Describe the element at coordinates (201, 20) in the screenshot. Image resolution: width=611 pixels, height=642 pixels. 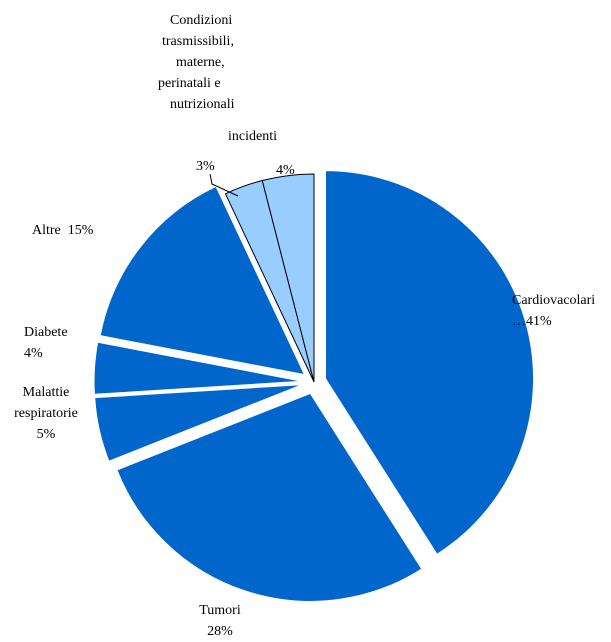
I see `label-condizioni-line1: Condizioni` at that location.